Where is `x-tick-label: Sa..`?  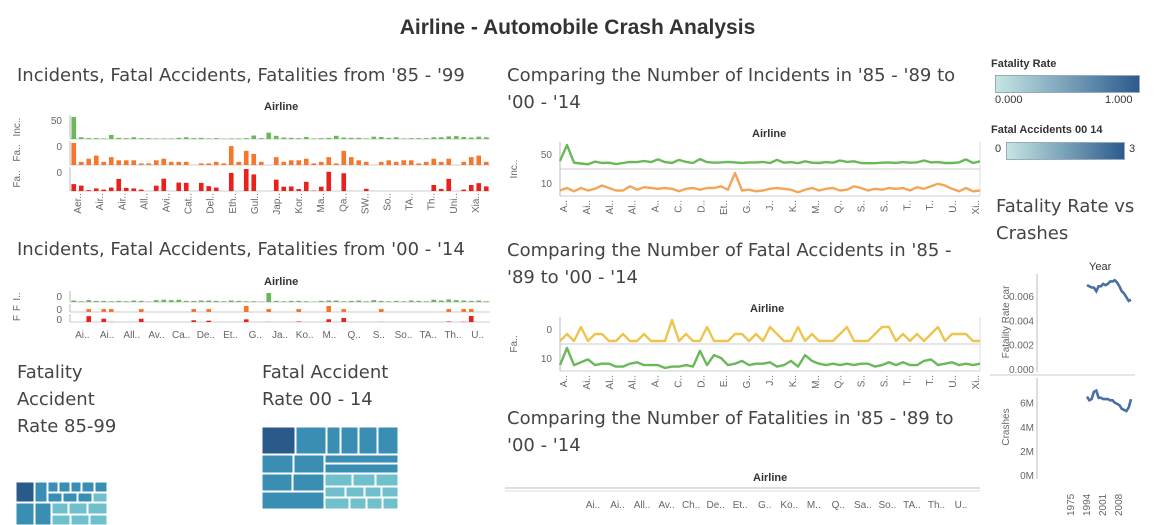
x-tick-label: Sa.. is located at coordinates (863, 505).